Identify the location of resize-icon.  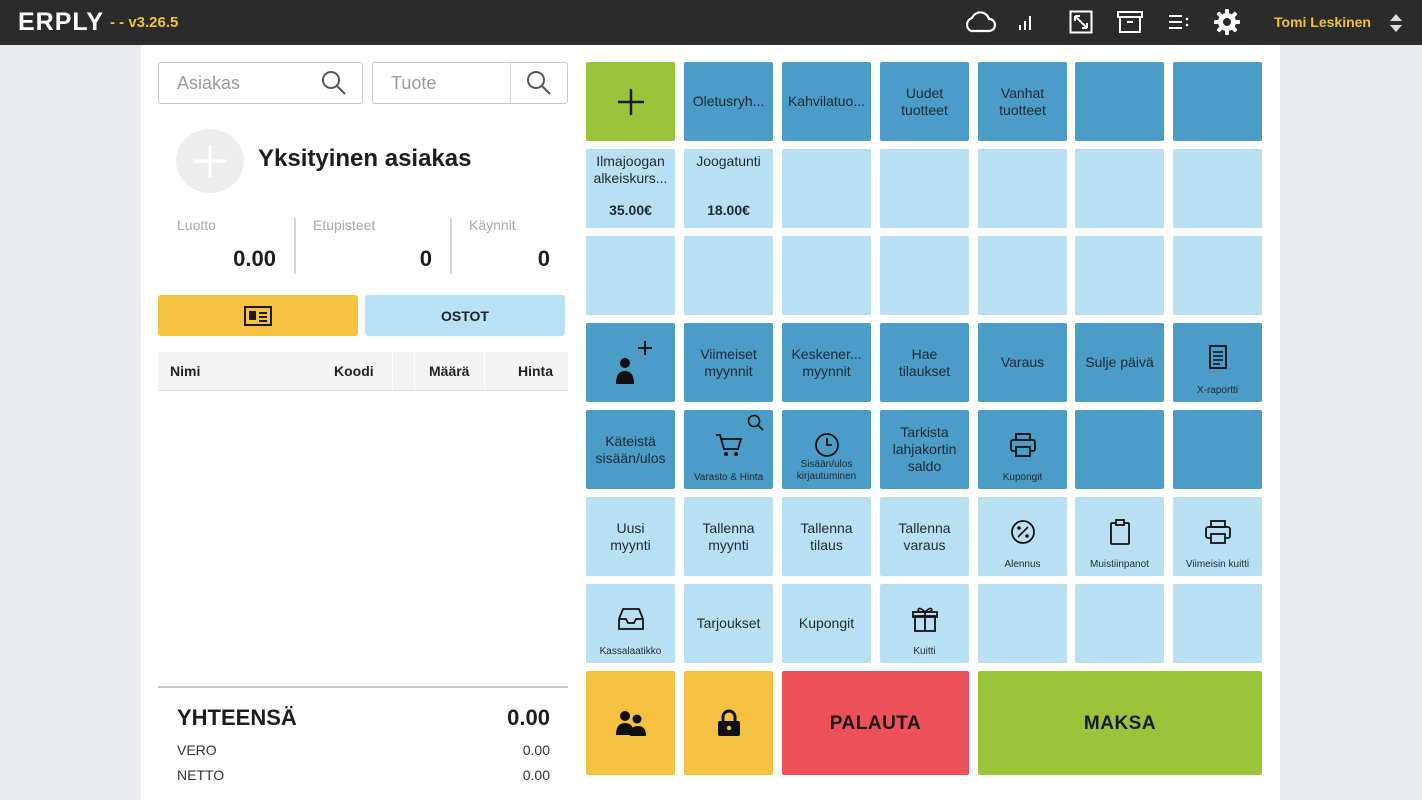
(1081, 22).